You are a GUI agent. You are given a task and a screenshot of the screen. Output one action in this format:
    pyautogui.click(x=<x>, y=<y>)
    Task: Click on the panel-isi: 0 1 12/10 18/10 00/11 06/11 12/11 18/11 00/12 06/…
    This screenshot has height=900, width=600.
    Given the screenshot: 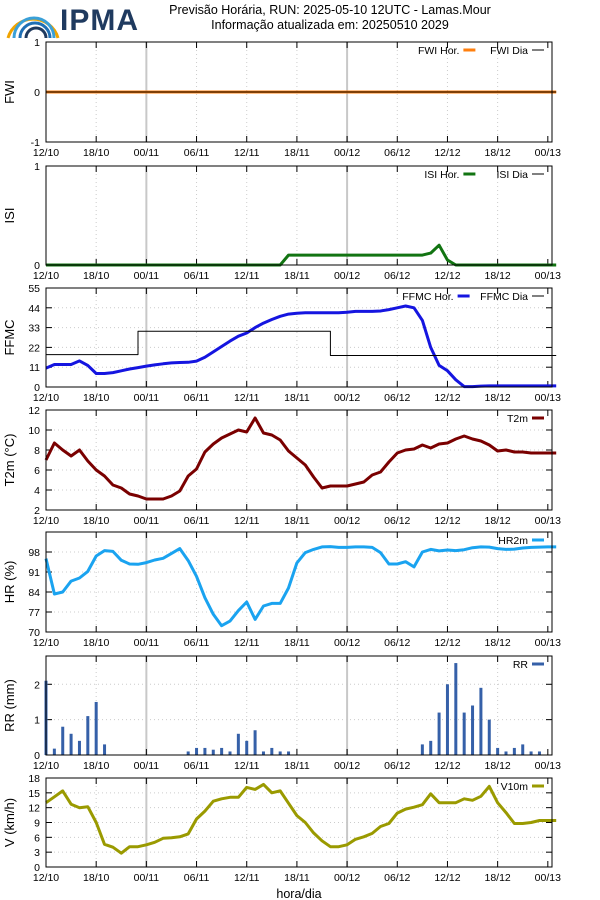 What is the action you would take?
    pyautogui.click(x=281, y=221)
    